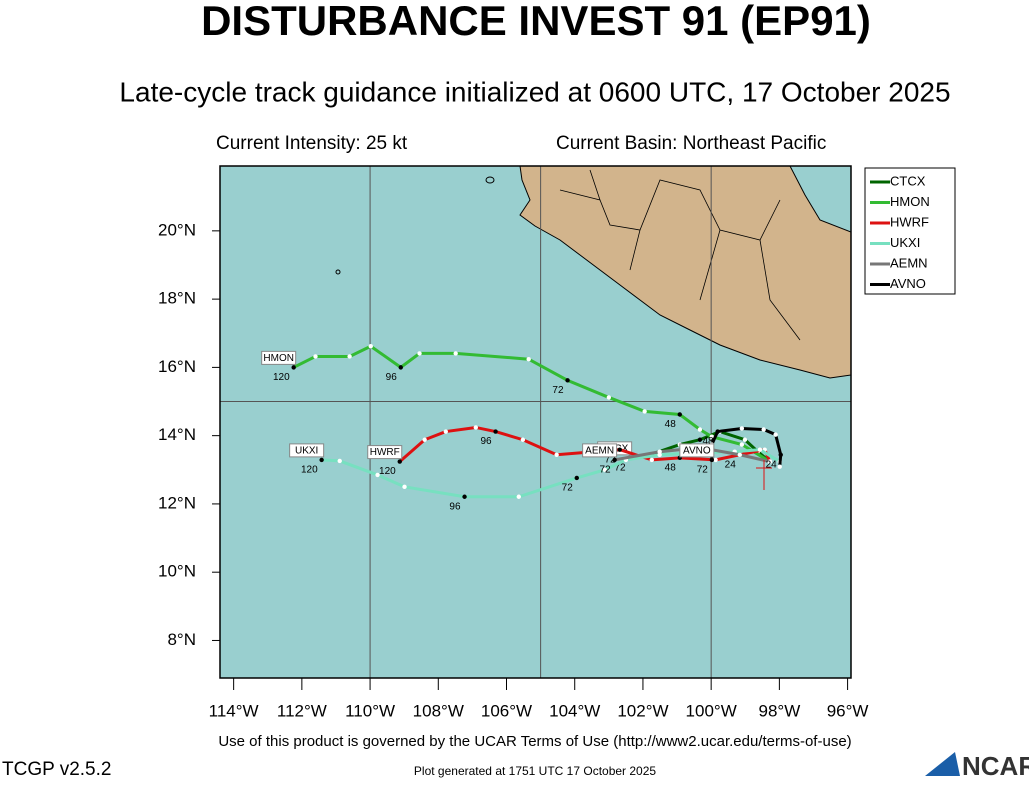 This screenshot has height=785, width=1029. I want to click on hour-label: 24, so click(772, 464).